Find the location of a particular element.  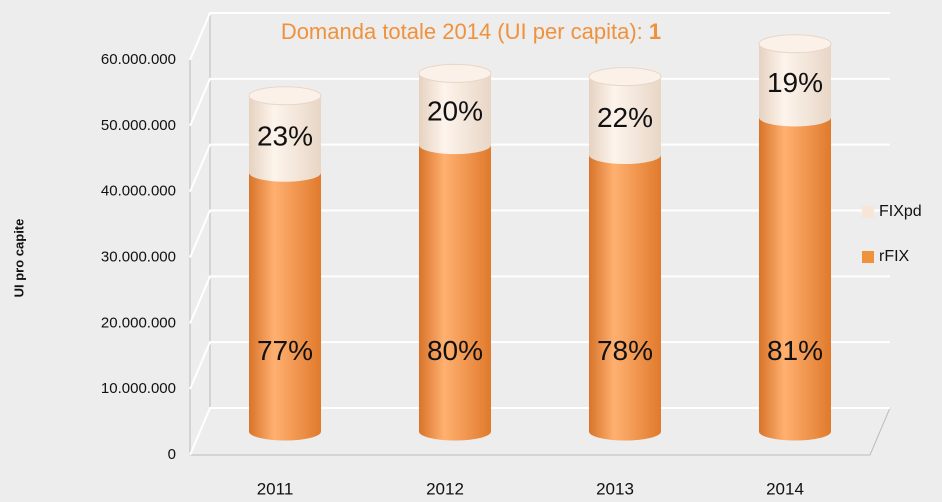

title-text: Domanda totale 2014 (UI per capita): is located at coordinates (462, 31).